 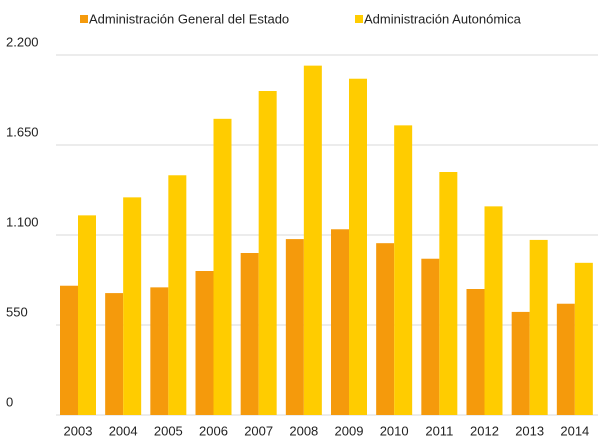 What do you see at coordinates (17, 311) in the screenshot?
I see `y-tick-label: 550` at bounding box center [17, 311].